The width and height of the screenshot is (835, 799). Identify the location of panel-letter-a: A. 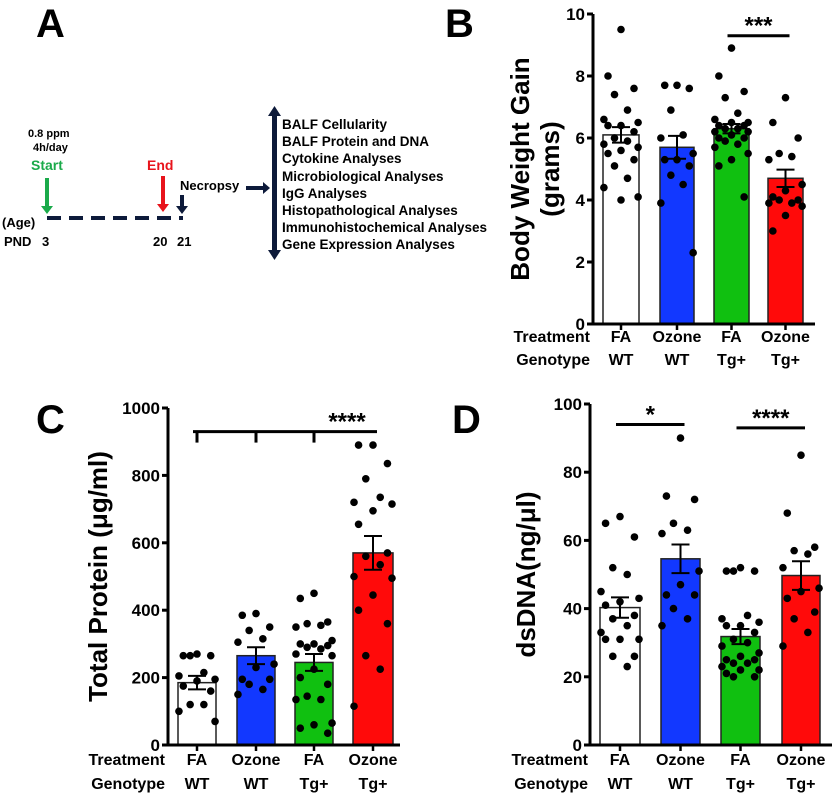
(50, 24).